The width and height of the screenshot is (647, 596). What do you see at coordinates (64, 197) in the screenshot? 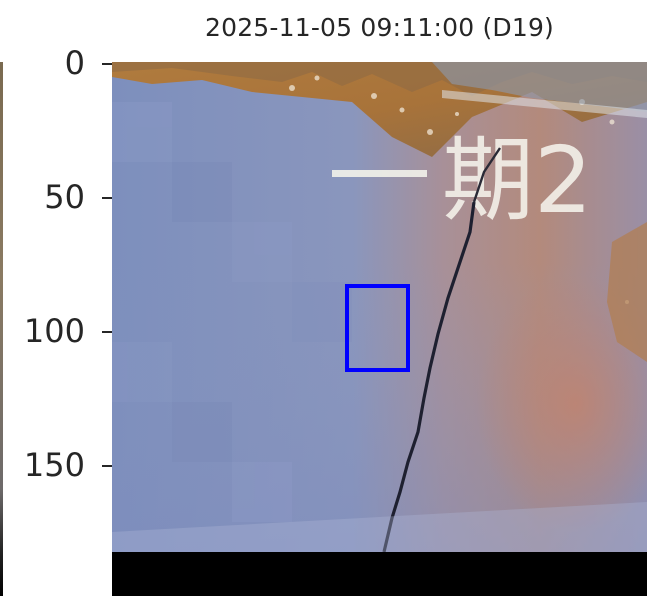
I see `y-tick-label-50: 50` at bounding box center [64, 197].